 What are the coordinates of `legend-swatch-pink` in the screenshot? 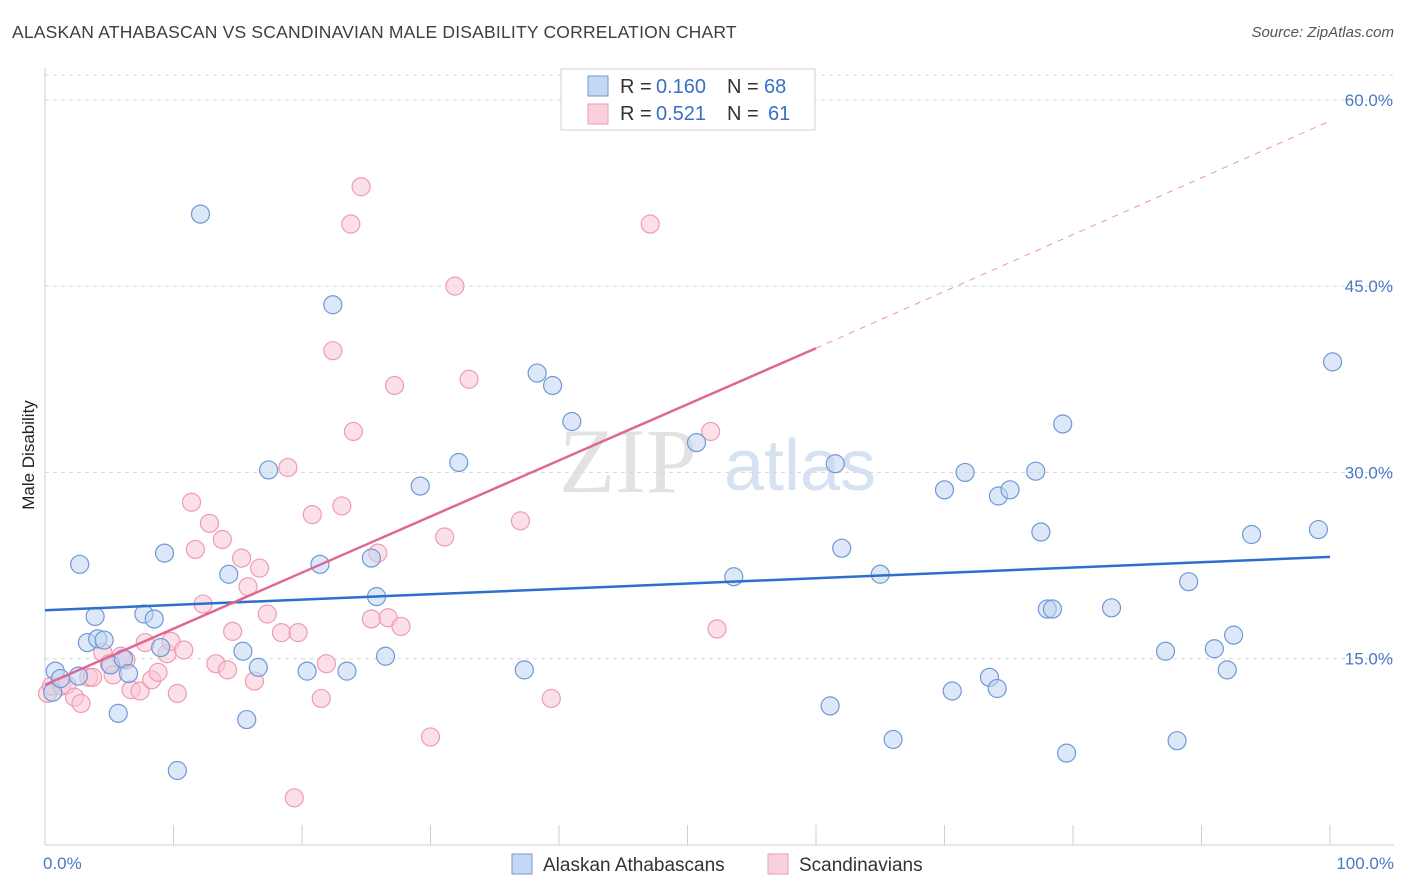 It's located at (598, 114).